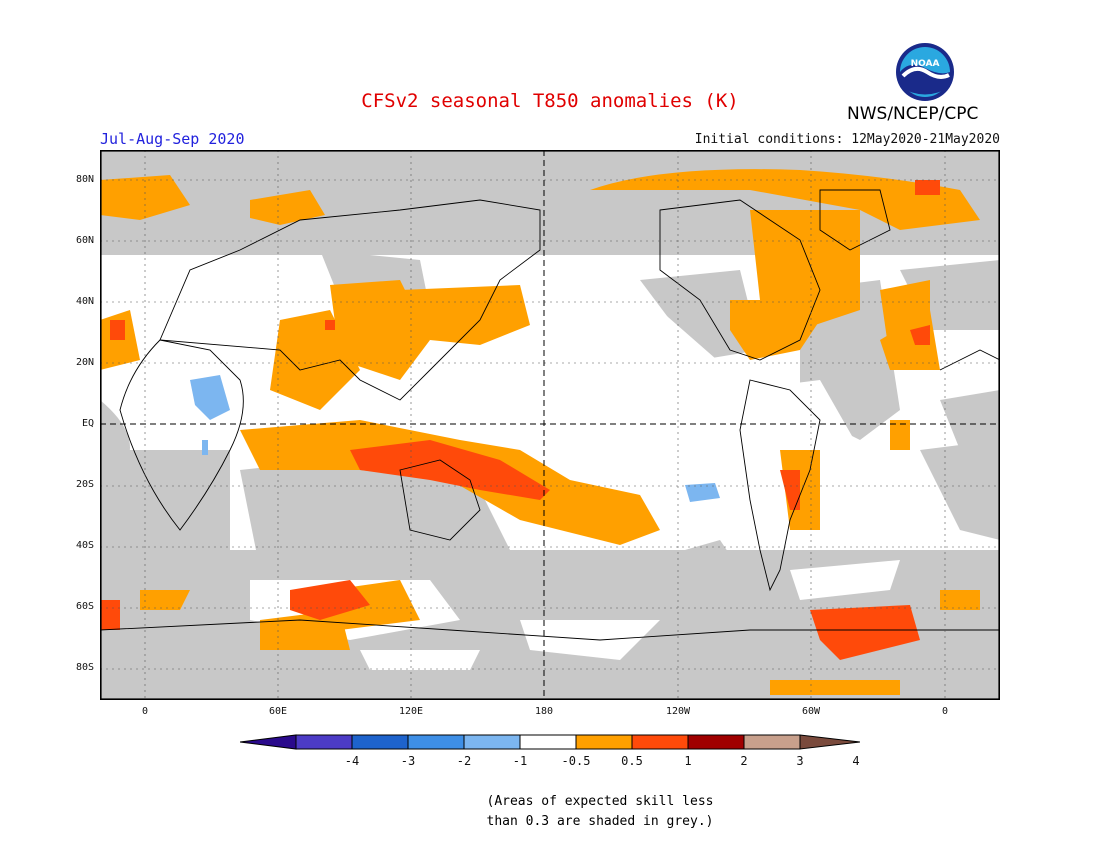  Describe the element at coordinates (632, 761) in the screenshot. I see `colorbar-tick-label: 0.5` at that location.